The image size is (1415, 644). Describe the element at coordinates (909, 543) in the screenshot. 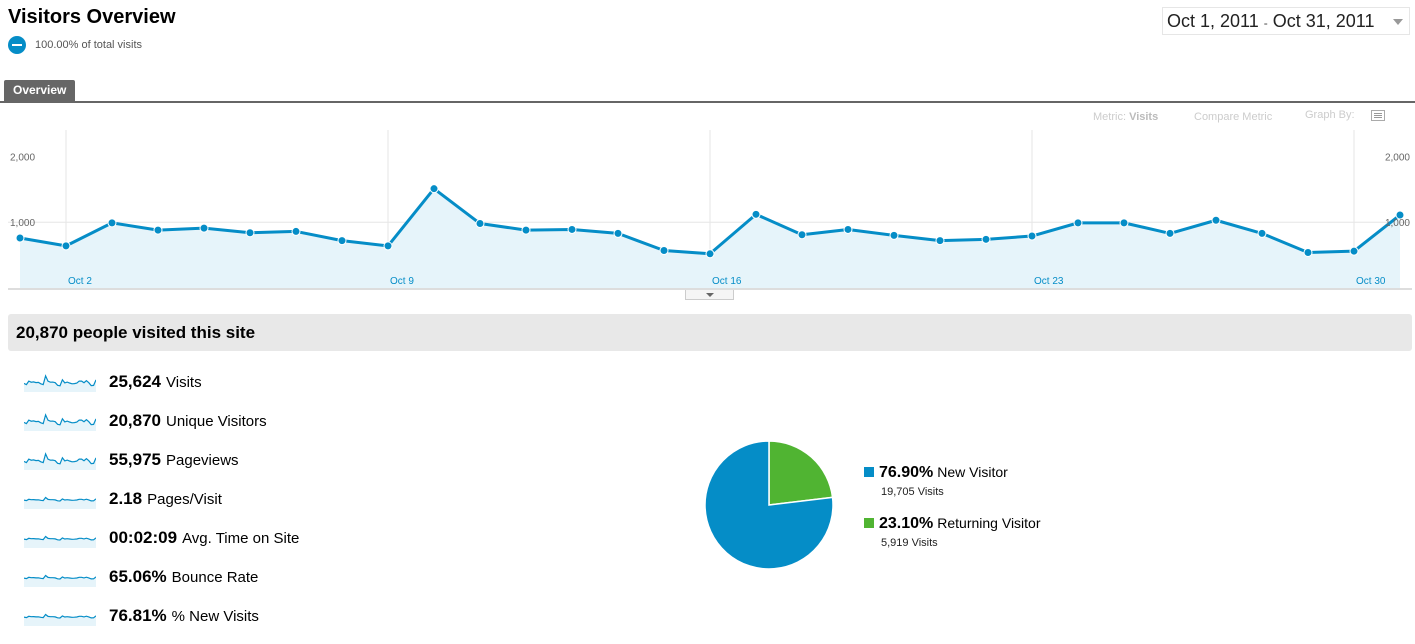

I see `legend-visits: 5,919 Visits` at that location.